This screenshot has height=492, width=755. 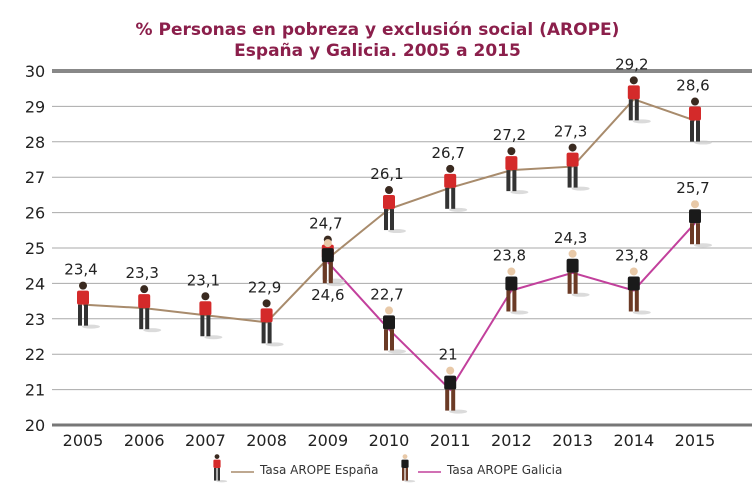 I want to click on y-tick-label: 22, so click(x=35, y=354).